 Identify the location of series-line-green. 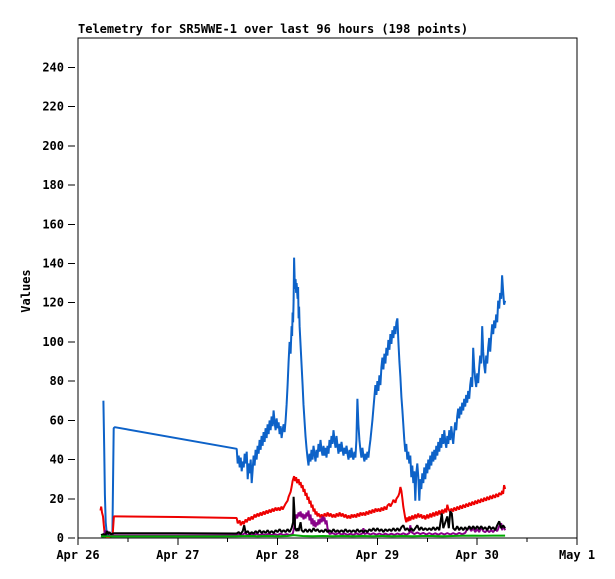
(303, 536).